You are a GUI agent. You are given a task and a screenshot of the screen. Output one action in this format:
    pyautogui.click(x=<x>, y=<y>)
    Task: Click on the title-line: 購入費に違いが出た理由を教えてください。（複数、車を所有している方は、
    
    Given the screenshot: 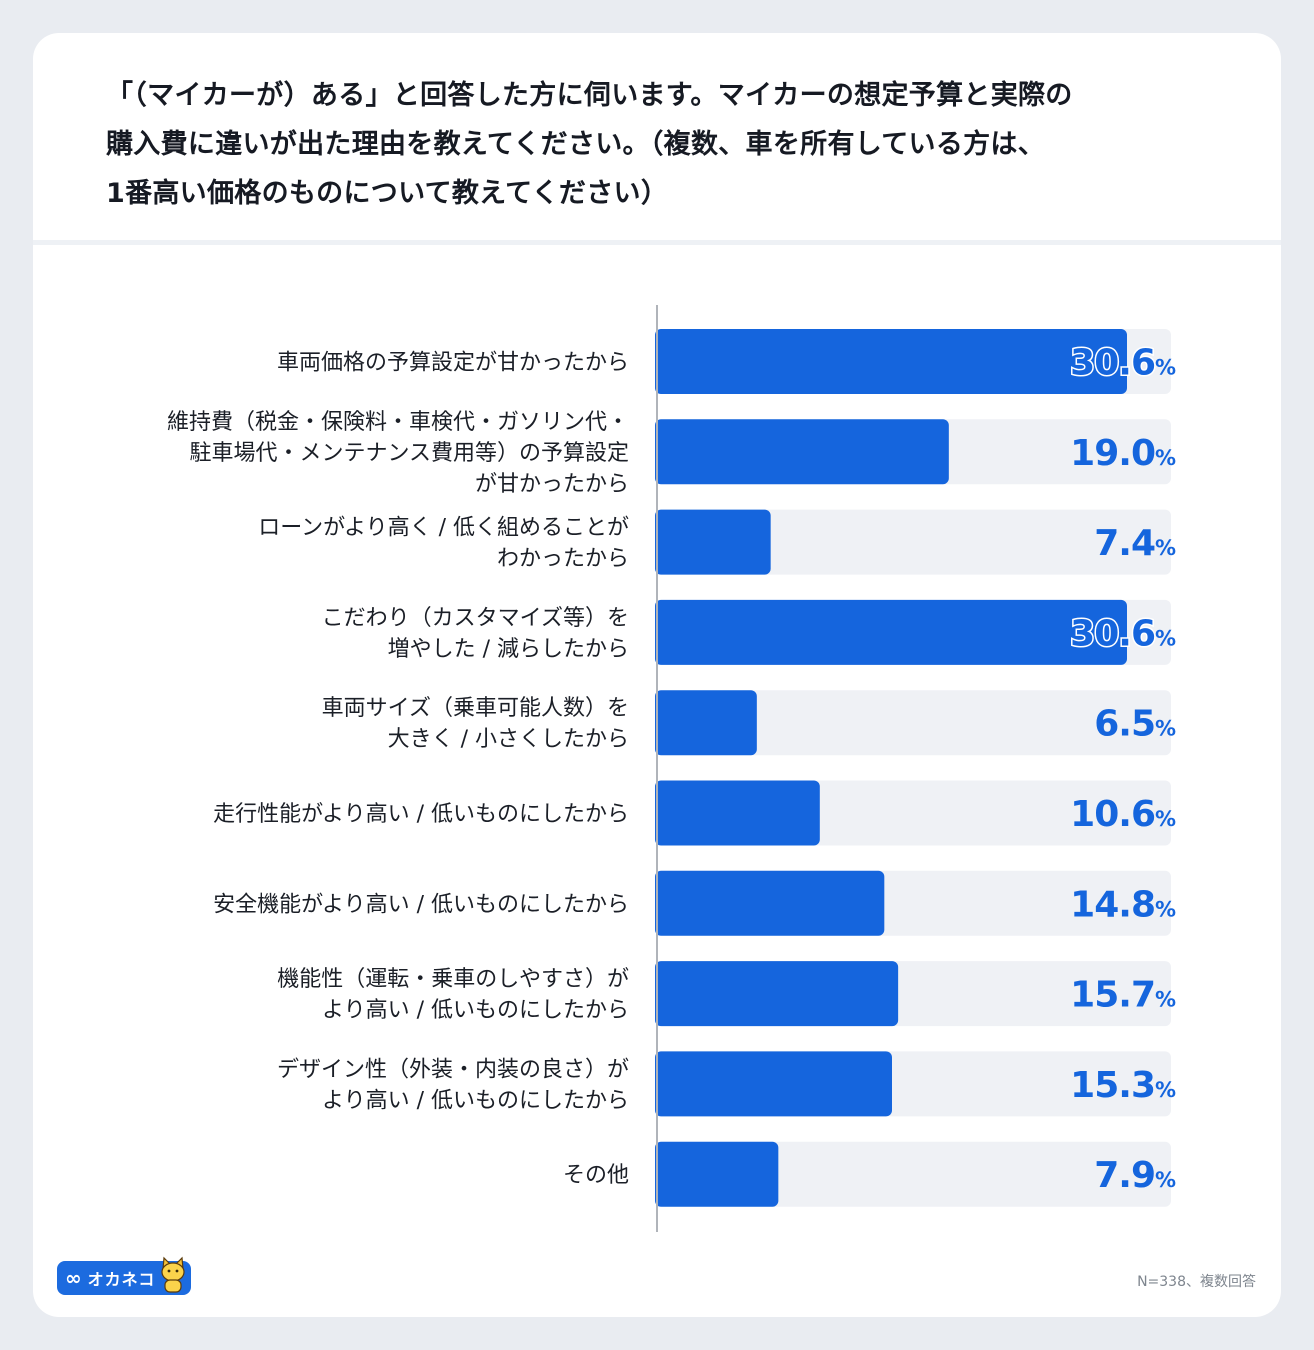 What is the action you would take?
    pyautogui.click(x=576, y=144)
    